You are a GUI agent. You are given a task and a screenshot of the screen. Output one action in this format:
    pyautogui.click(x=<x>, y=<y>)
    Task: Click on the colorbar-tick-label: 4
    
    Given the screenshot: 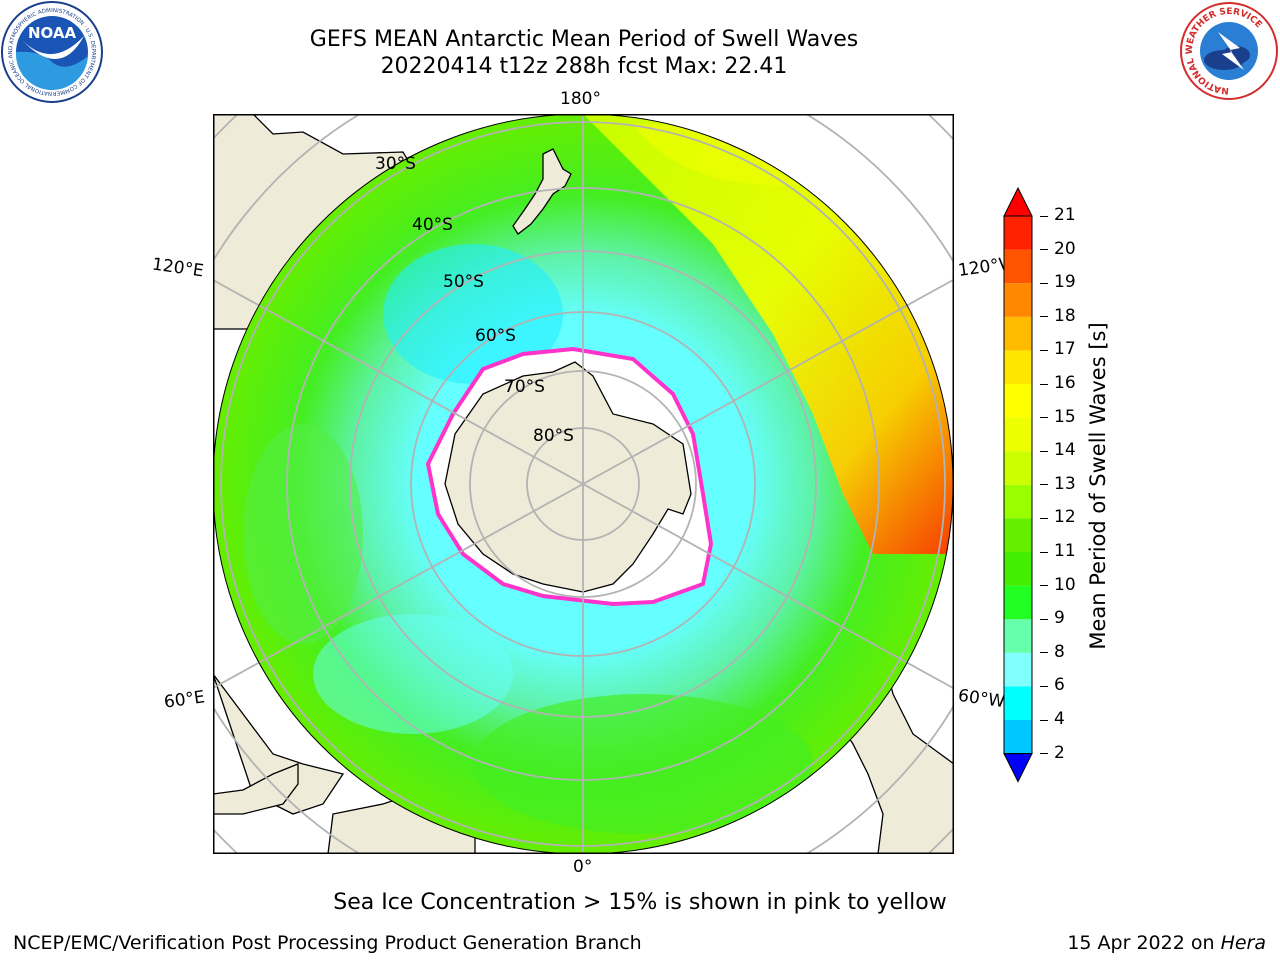 What is the action you would take?
    pyautogui.click(x=1059, y=719)
    